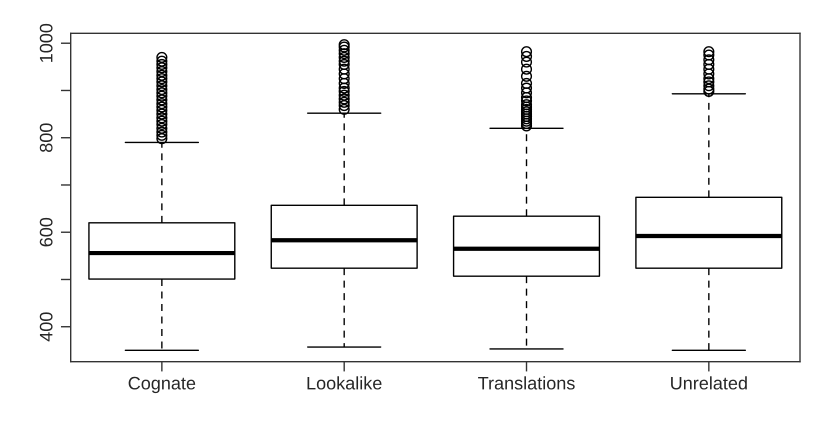 Image resolution: width=823 pixels, height=421 pixels. What do you see at coordinates (709, 383) in the screenshot?
I see `x-tick-label: Unrelated` at bounding box center [709, 383].